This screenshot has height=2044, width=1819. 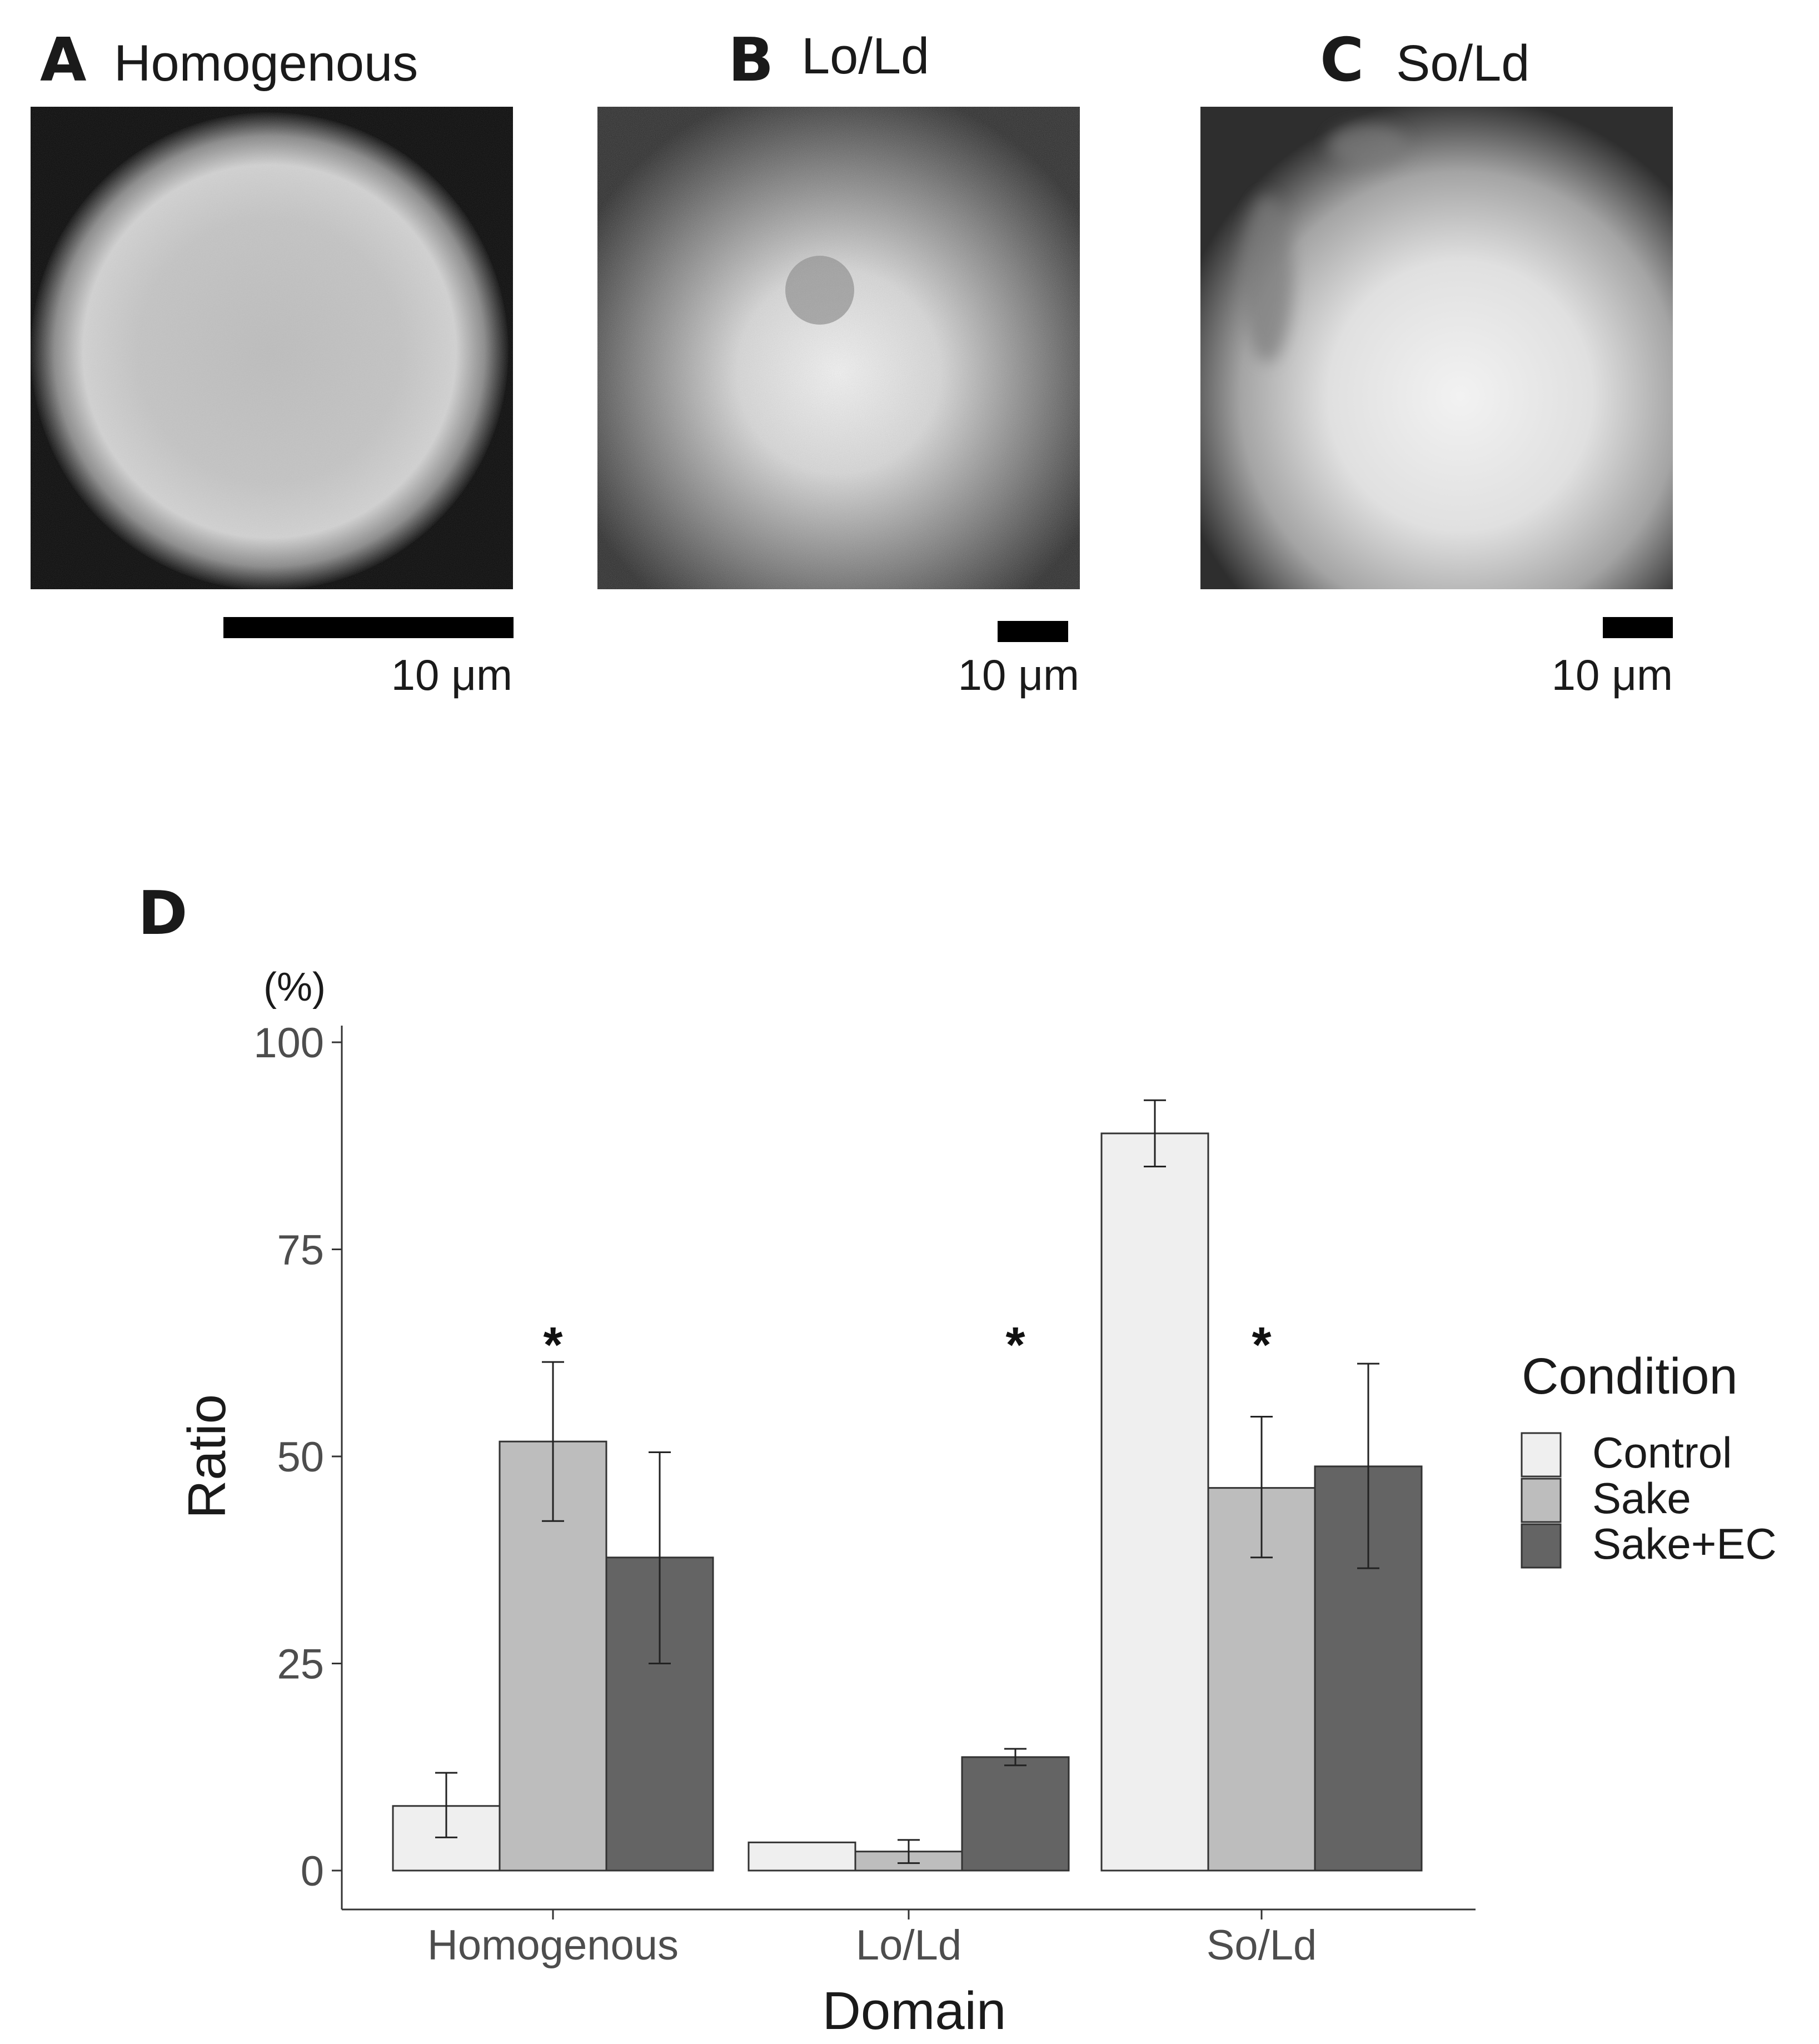 I want to click on micrograph-homogenous, so click(x=272, y=348).